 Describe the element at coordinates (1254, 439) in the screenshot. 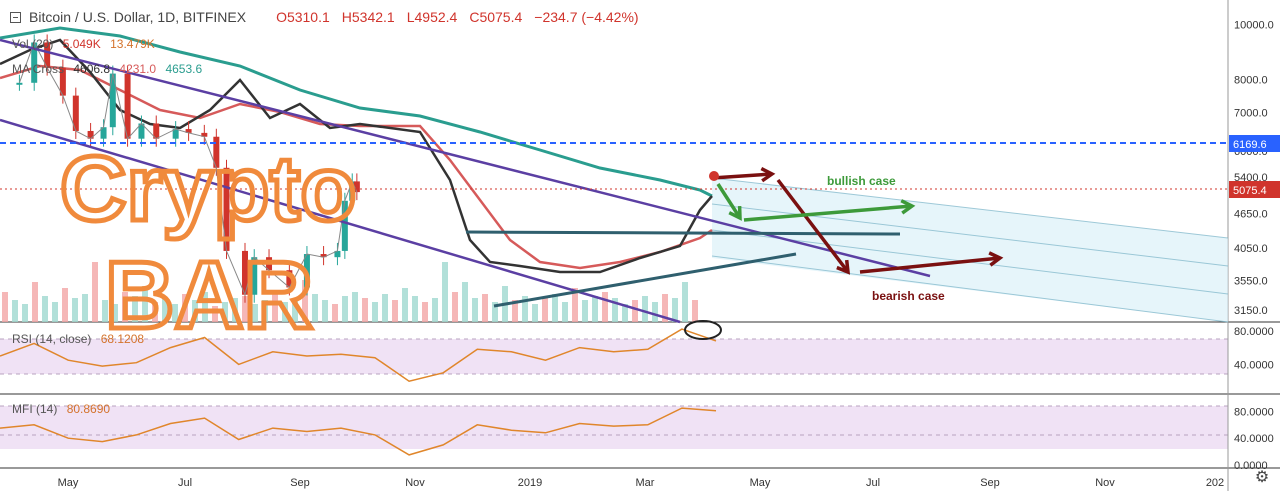

I see `mfi-tick-label: 40.0000` at that location.